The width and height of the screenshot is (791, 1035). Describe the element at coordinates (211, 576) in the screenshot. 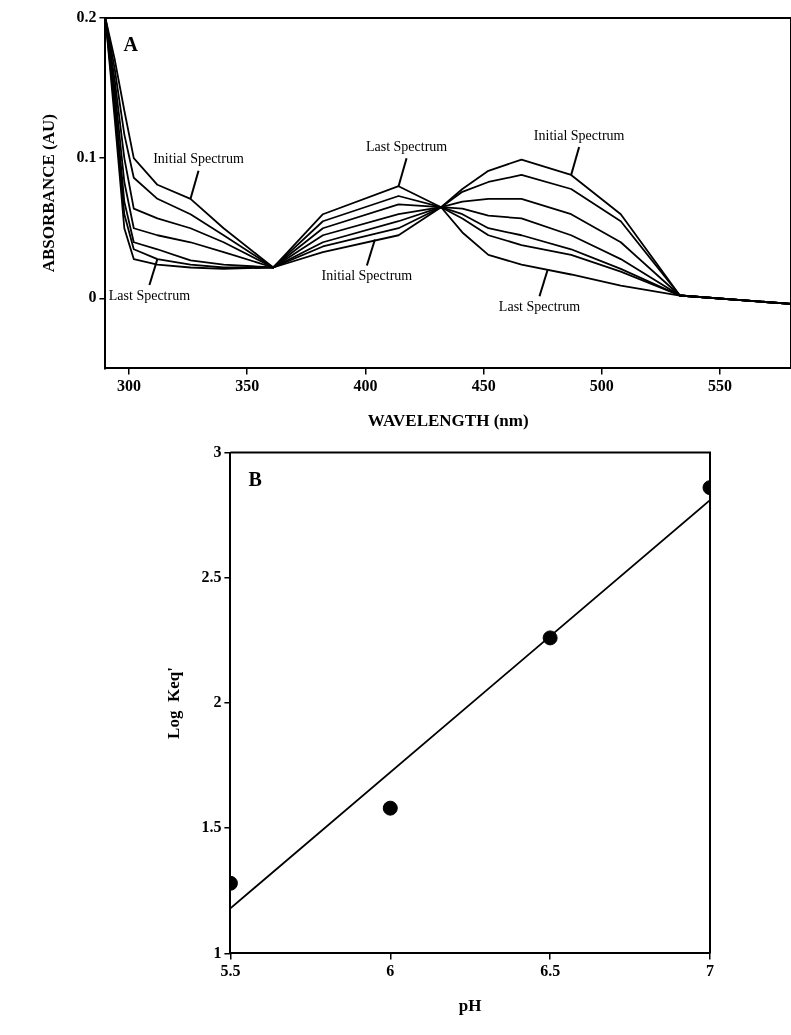

I see `y-tick-label: 2.5` at that location.